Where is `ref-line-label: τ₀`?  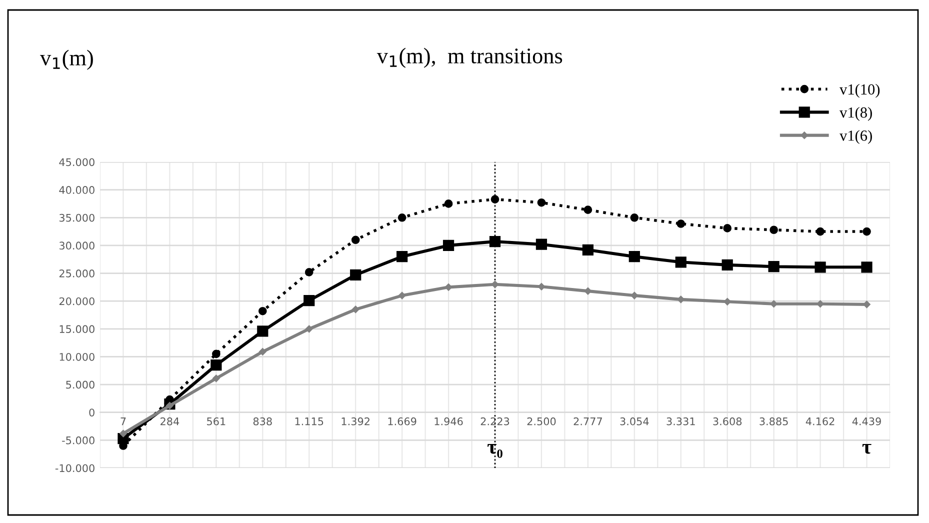
ref-line-label: τ₀ is located at coordinates (494, 451).